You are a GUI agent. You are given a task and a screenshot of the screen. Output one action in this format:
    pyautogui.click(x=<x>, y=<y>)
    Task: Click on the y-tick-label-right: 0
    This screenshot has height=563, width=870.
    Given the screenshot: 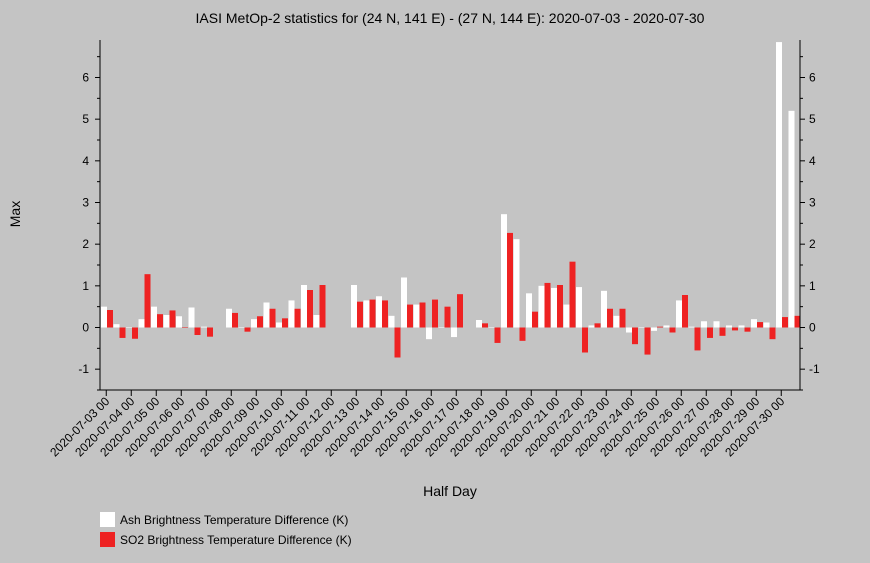 What is the action you would take?
    pyautogui.click(x=812, y=328)
    